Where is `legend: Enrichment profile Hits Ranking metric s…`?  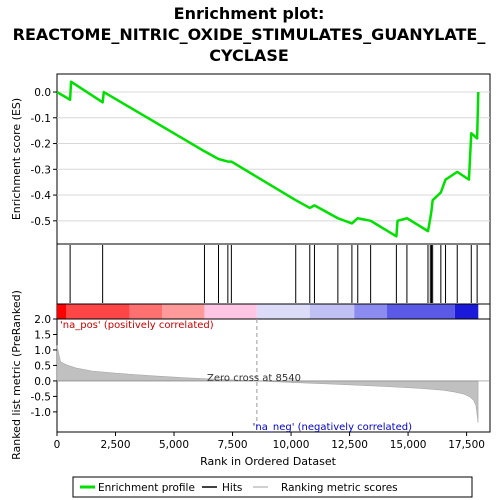 legend: Enrichment profile Hits Ranking metric s… is located at coordinates (272, 487).